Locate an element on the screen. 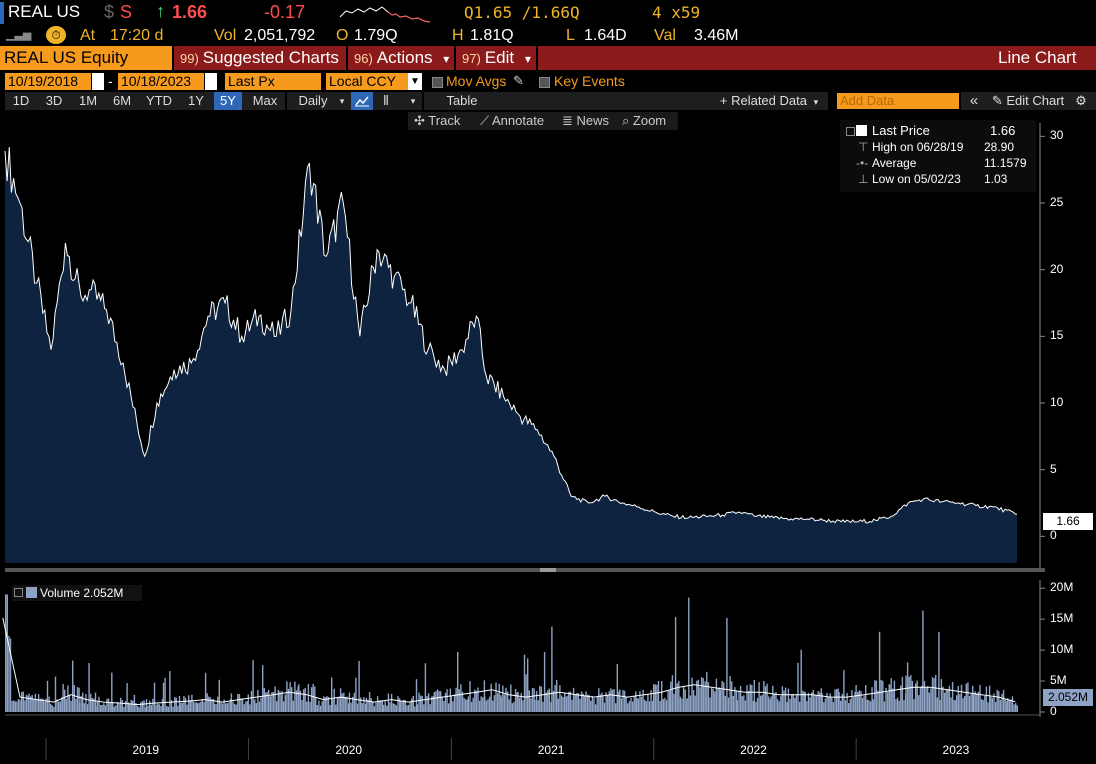  volume-swatch-icon is located at coordinates (31, 592).